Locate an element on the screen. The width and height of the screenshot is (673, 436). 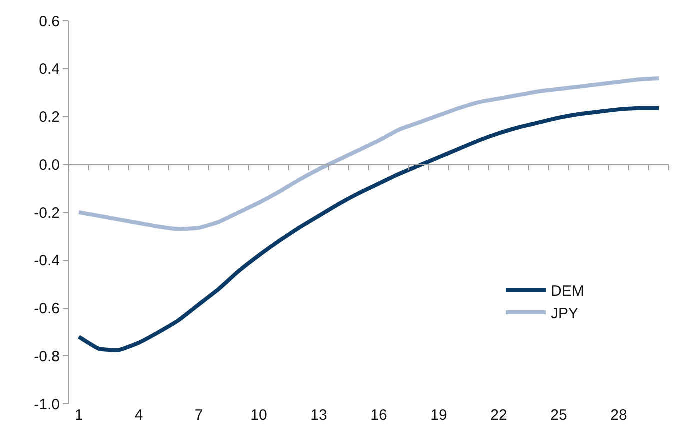
x-tick-label: 22 is located at coordinates (499, 415).